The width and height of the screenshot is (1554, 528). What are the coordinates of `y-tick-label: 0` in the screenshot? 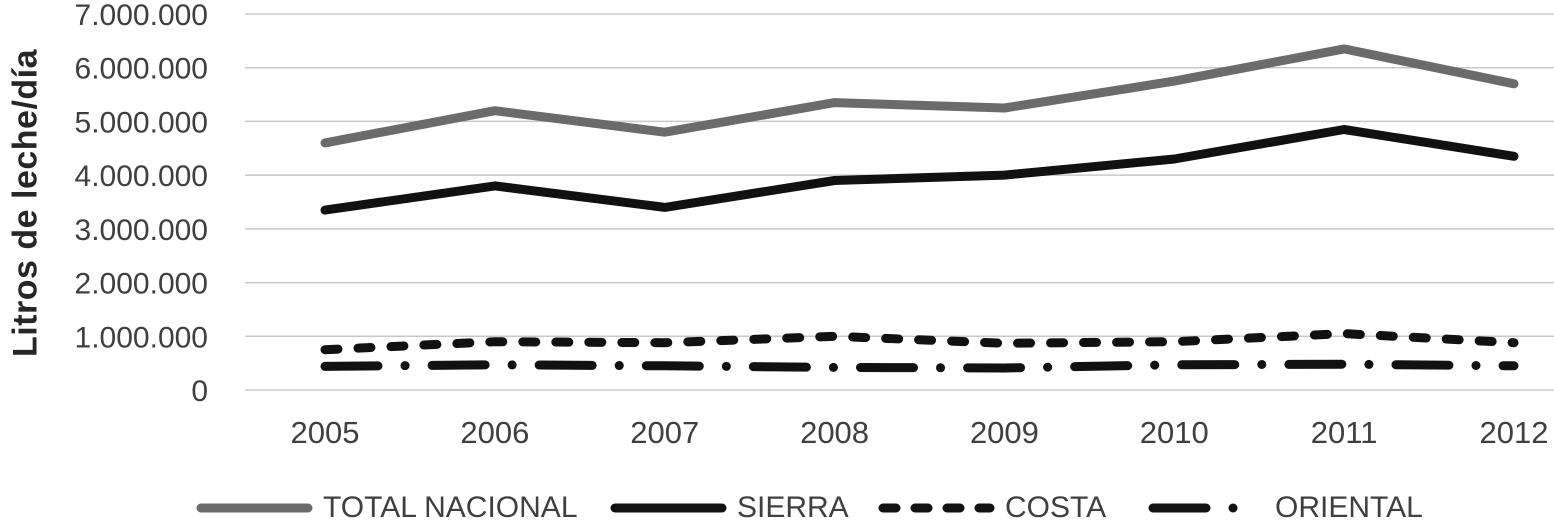 It's located at (199, 391).